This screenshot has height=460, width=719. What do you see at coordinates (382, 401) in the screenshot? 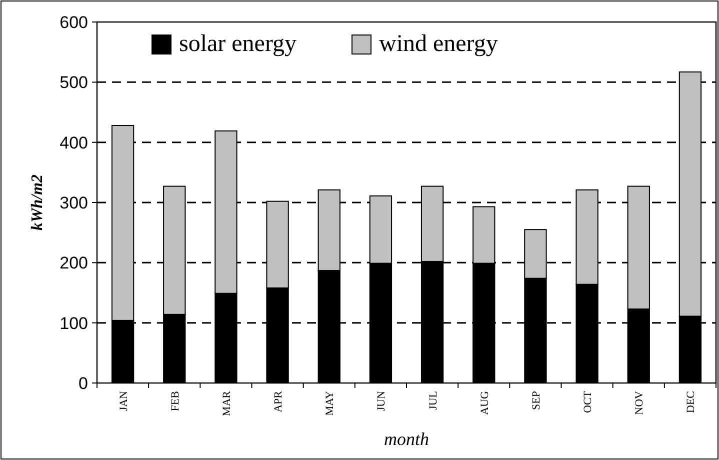
I see `x-tick-label: JUN` at bounding box center [382, 401].